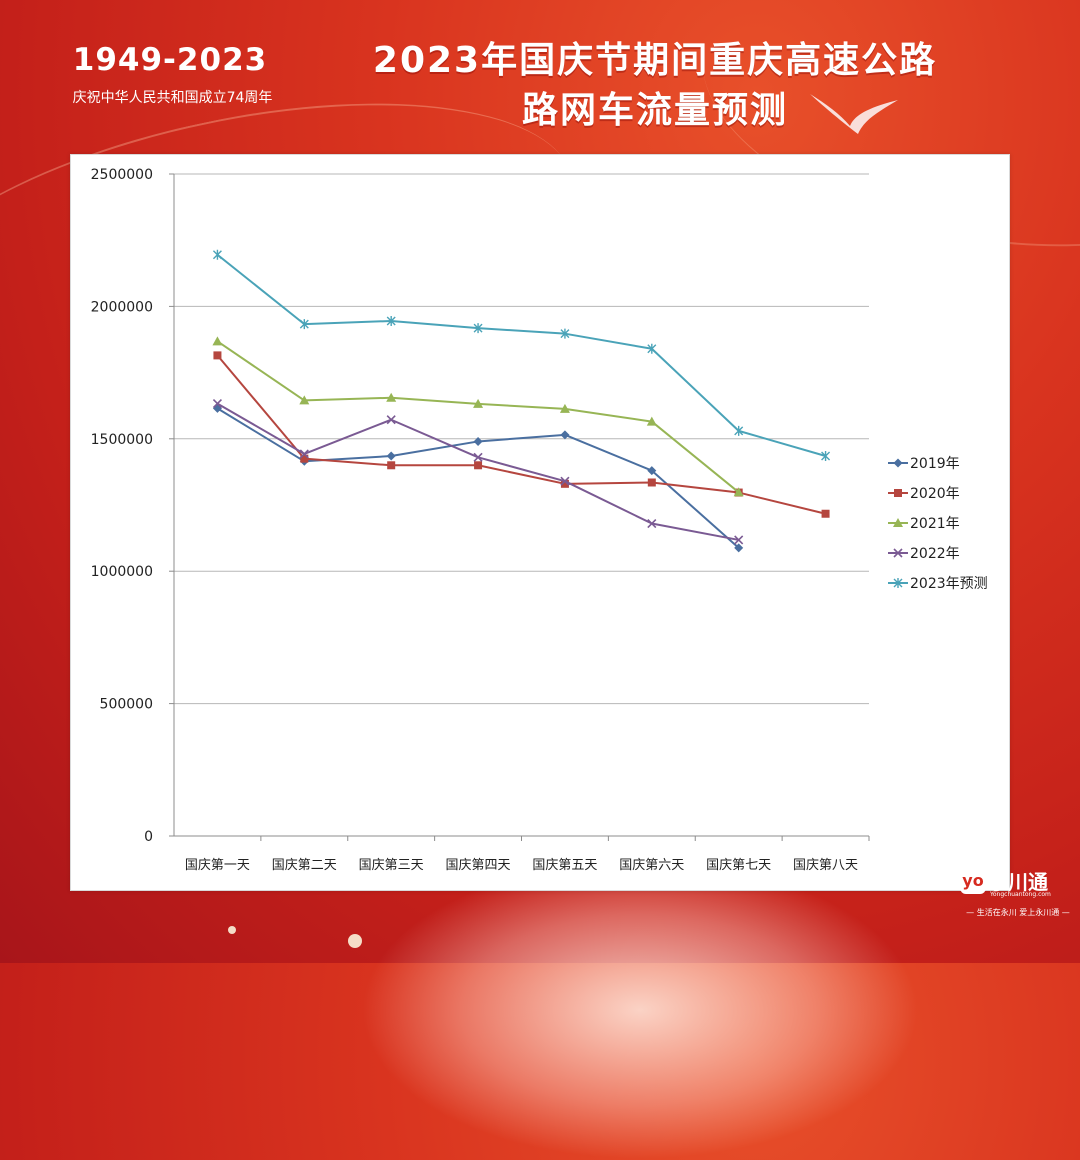 Image resolution: width=1080 pixels, height=1160 pixels. What do you see at coordinates (640, 1010) in the screenshot?
I see `background-glow` at bounding box center [640, 1010].